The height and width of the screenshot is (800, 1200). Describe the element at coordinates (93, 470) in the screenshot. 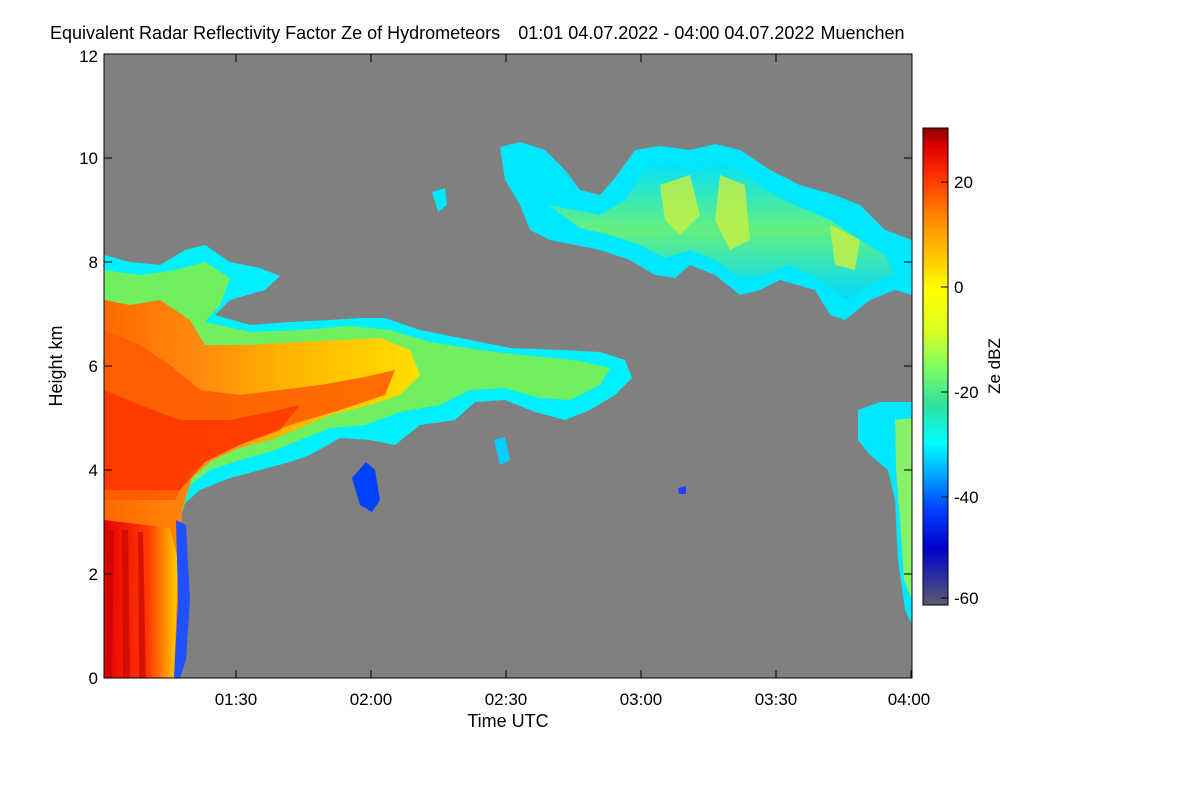

I see `y-tick-label: 4` at that location.